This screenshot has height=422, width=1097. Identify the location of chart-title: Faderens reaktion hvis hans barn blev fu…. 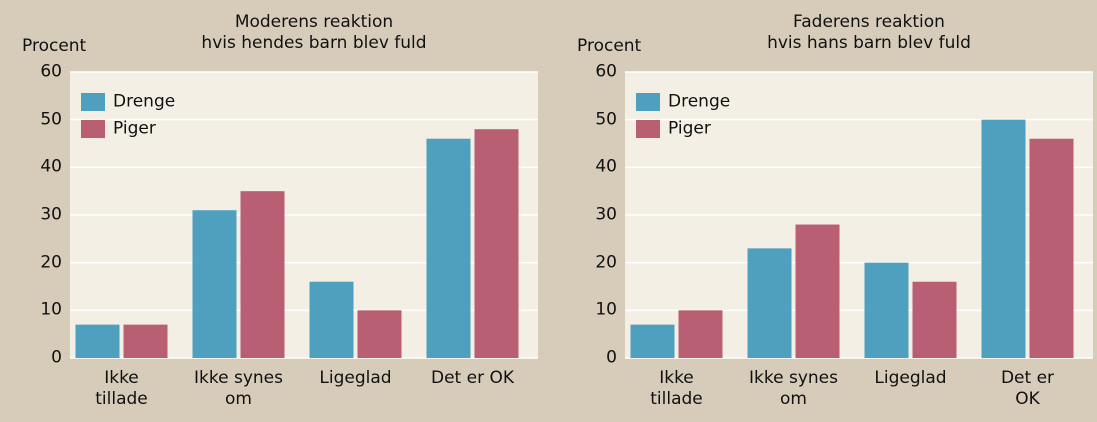
(869, 32).